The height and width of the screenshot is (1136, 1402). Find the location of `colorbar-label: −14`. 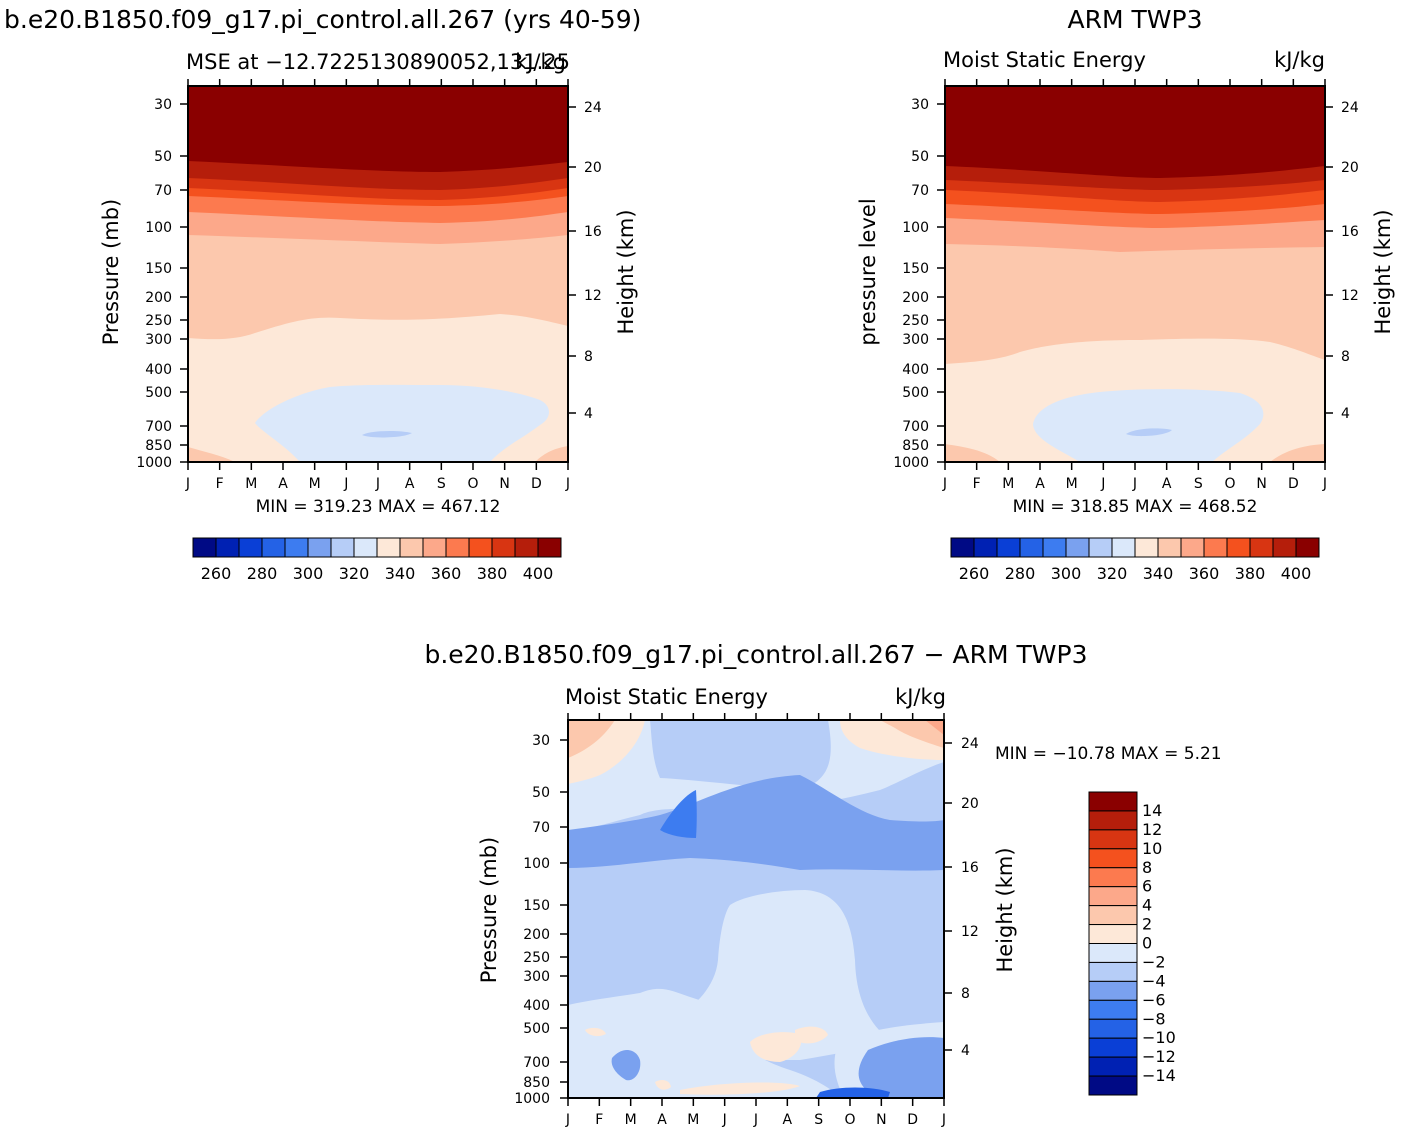

colorbar-label: −14 is located at coordinates (1159, 1075).